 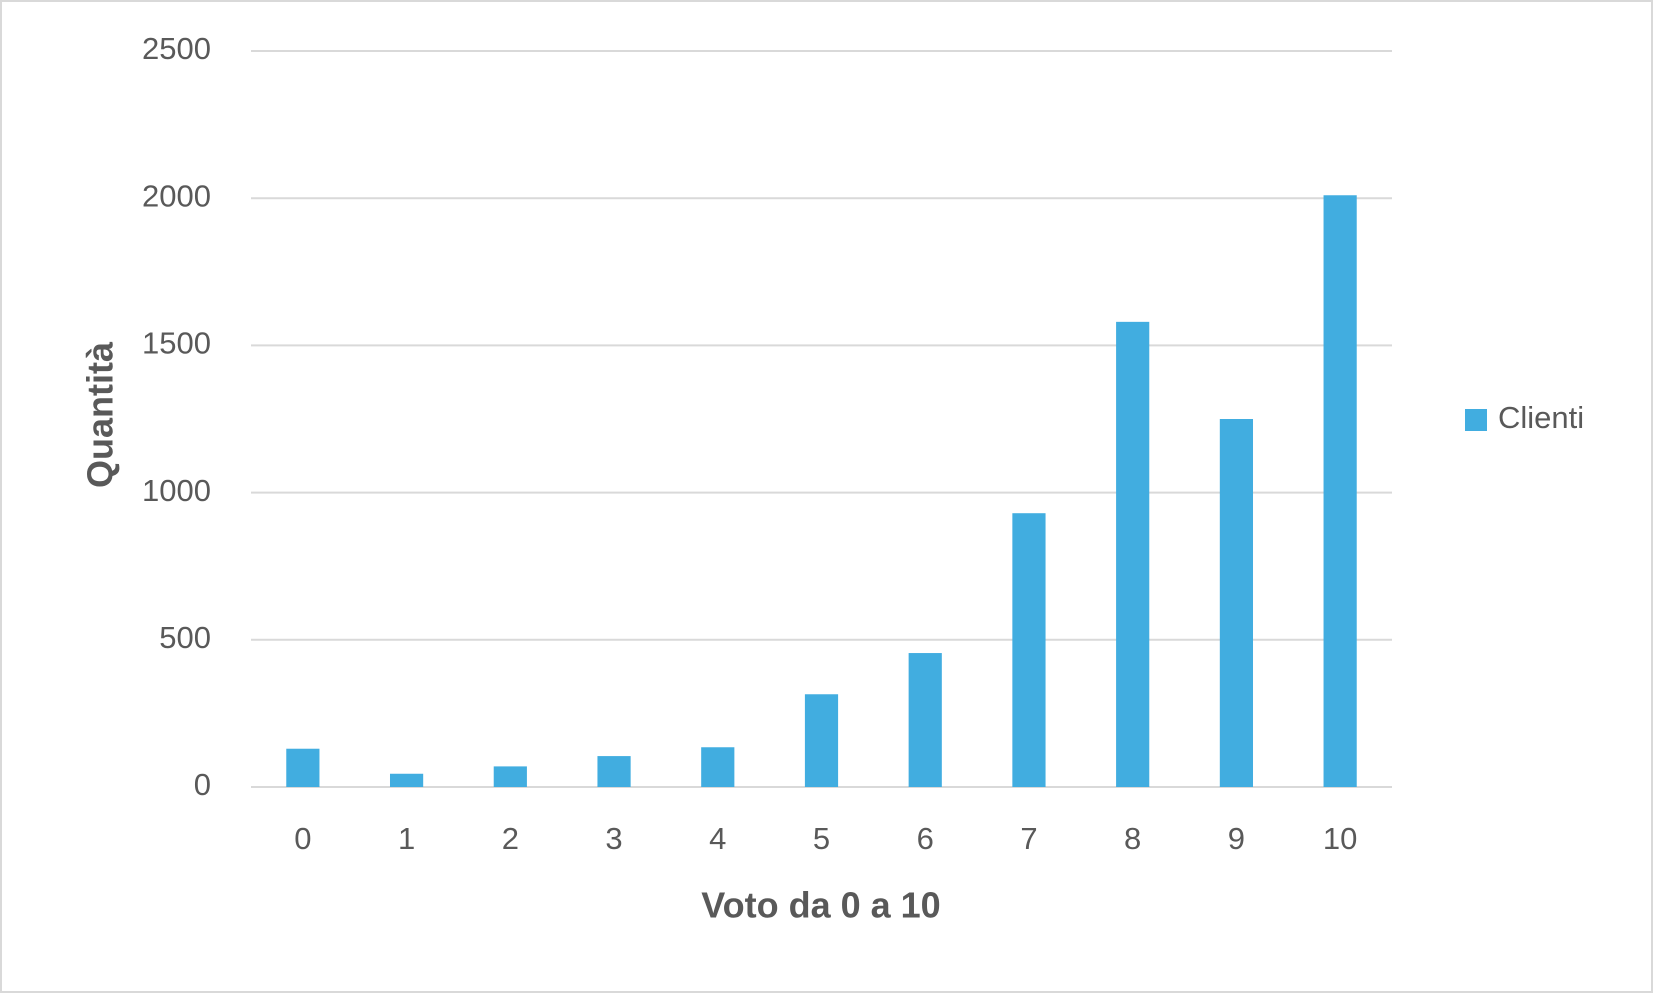 I want to click on x-tick-label: 3, so click(x=613, y=838).